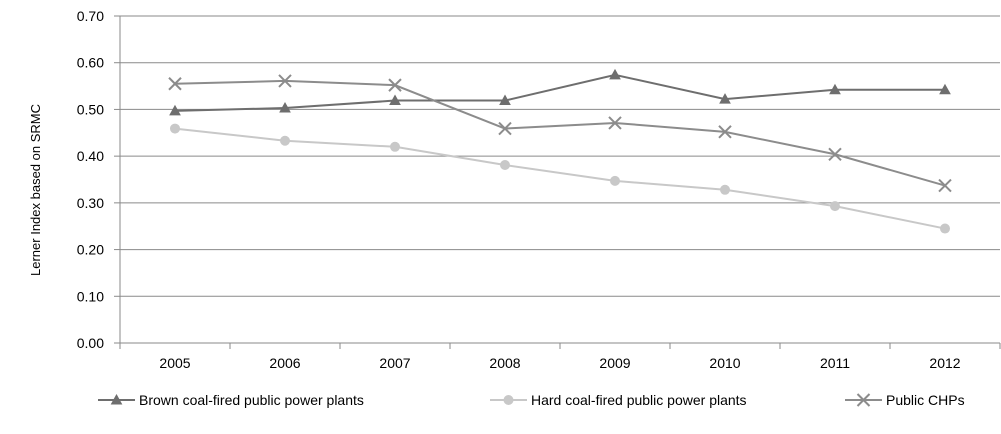 The image size is (1001, 434). Describe the element at coordinates (724, 363) in the screenshot. I see `x-tick-label: 2010` at that location.